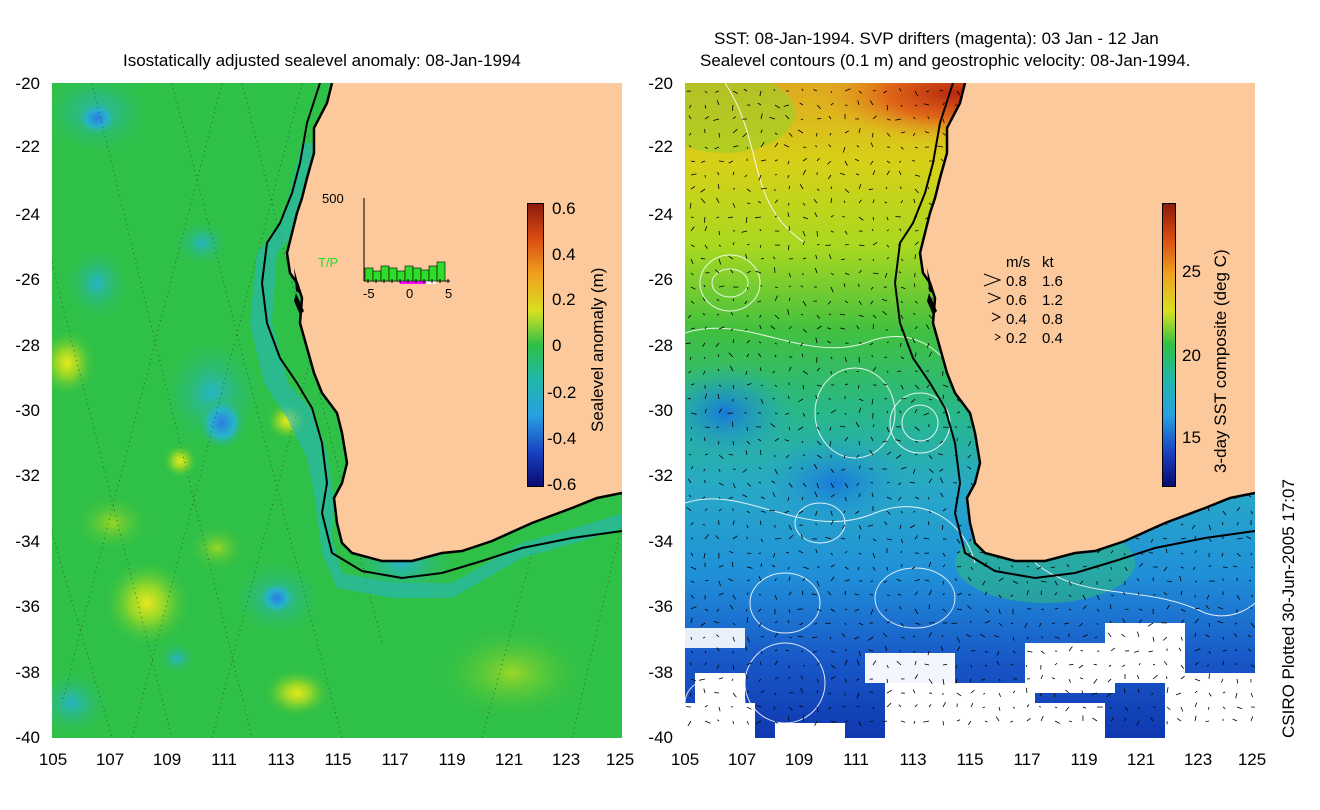  What do you see at coordinates (385, 246) in the screenshot?
I see `inset-histogram: 500 T/P -5 0 5` at bounding box center [385, 246].